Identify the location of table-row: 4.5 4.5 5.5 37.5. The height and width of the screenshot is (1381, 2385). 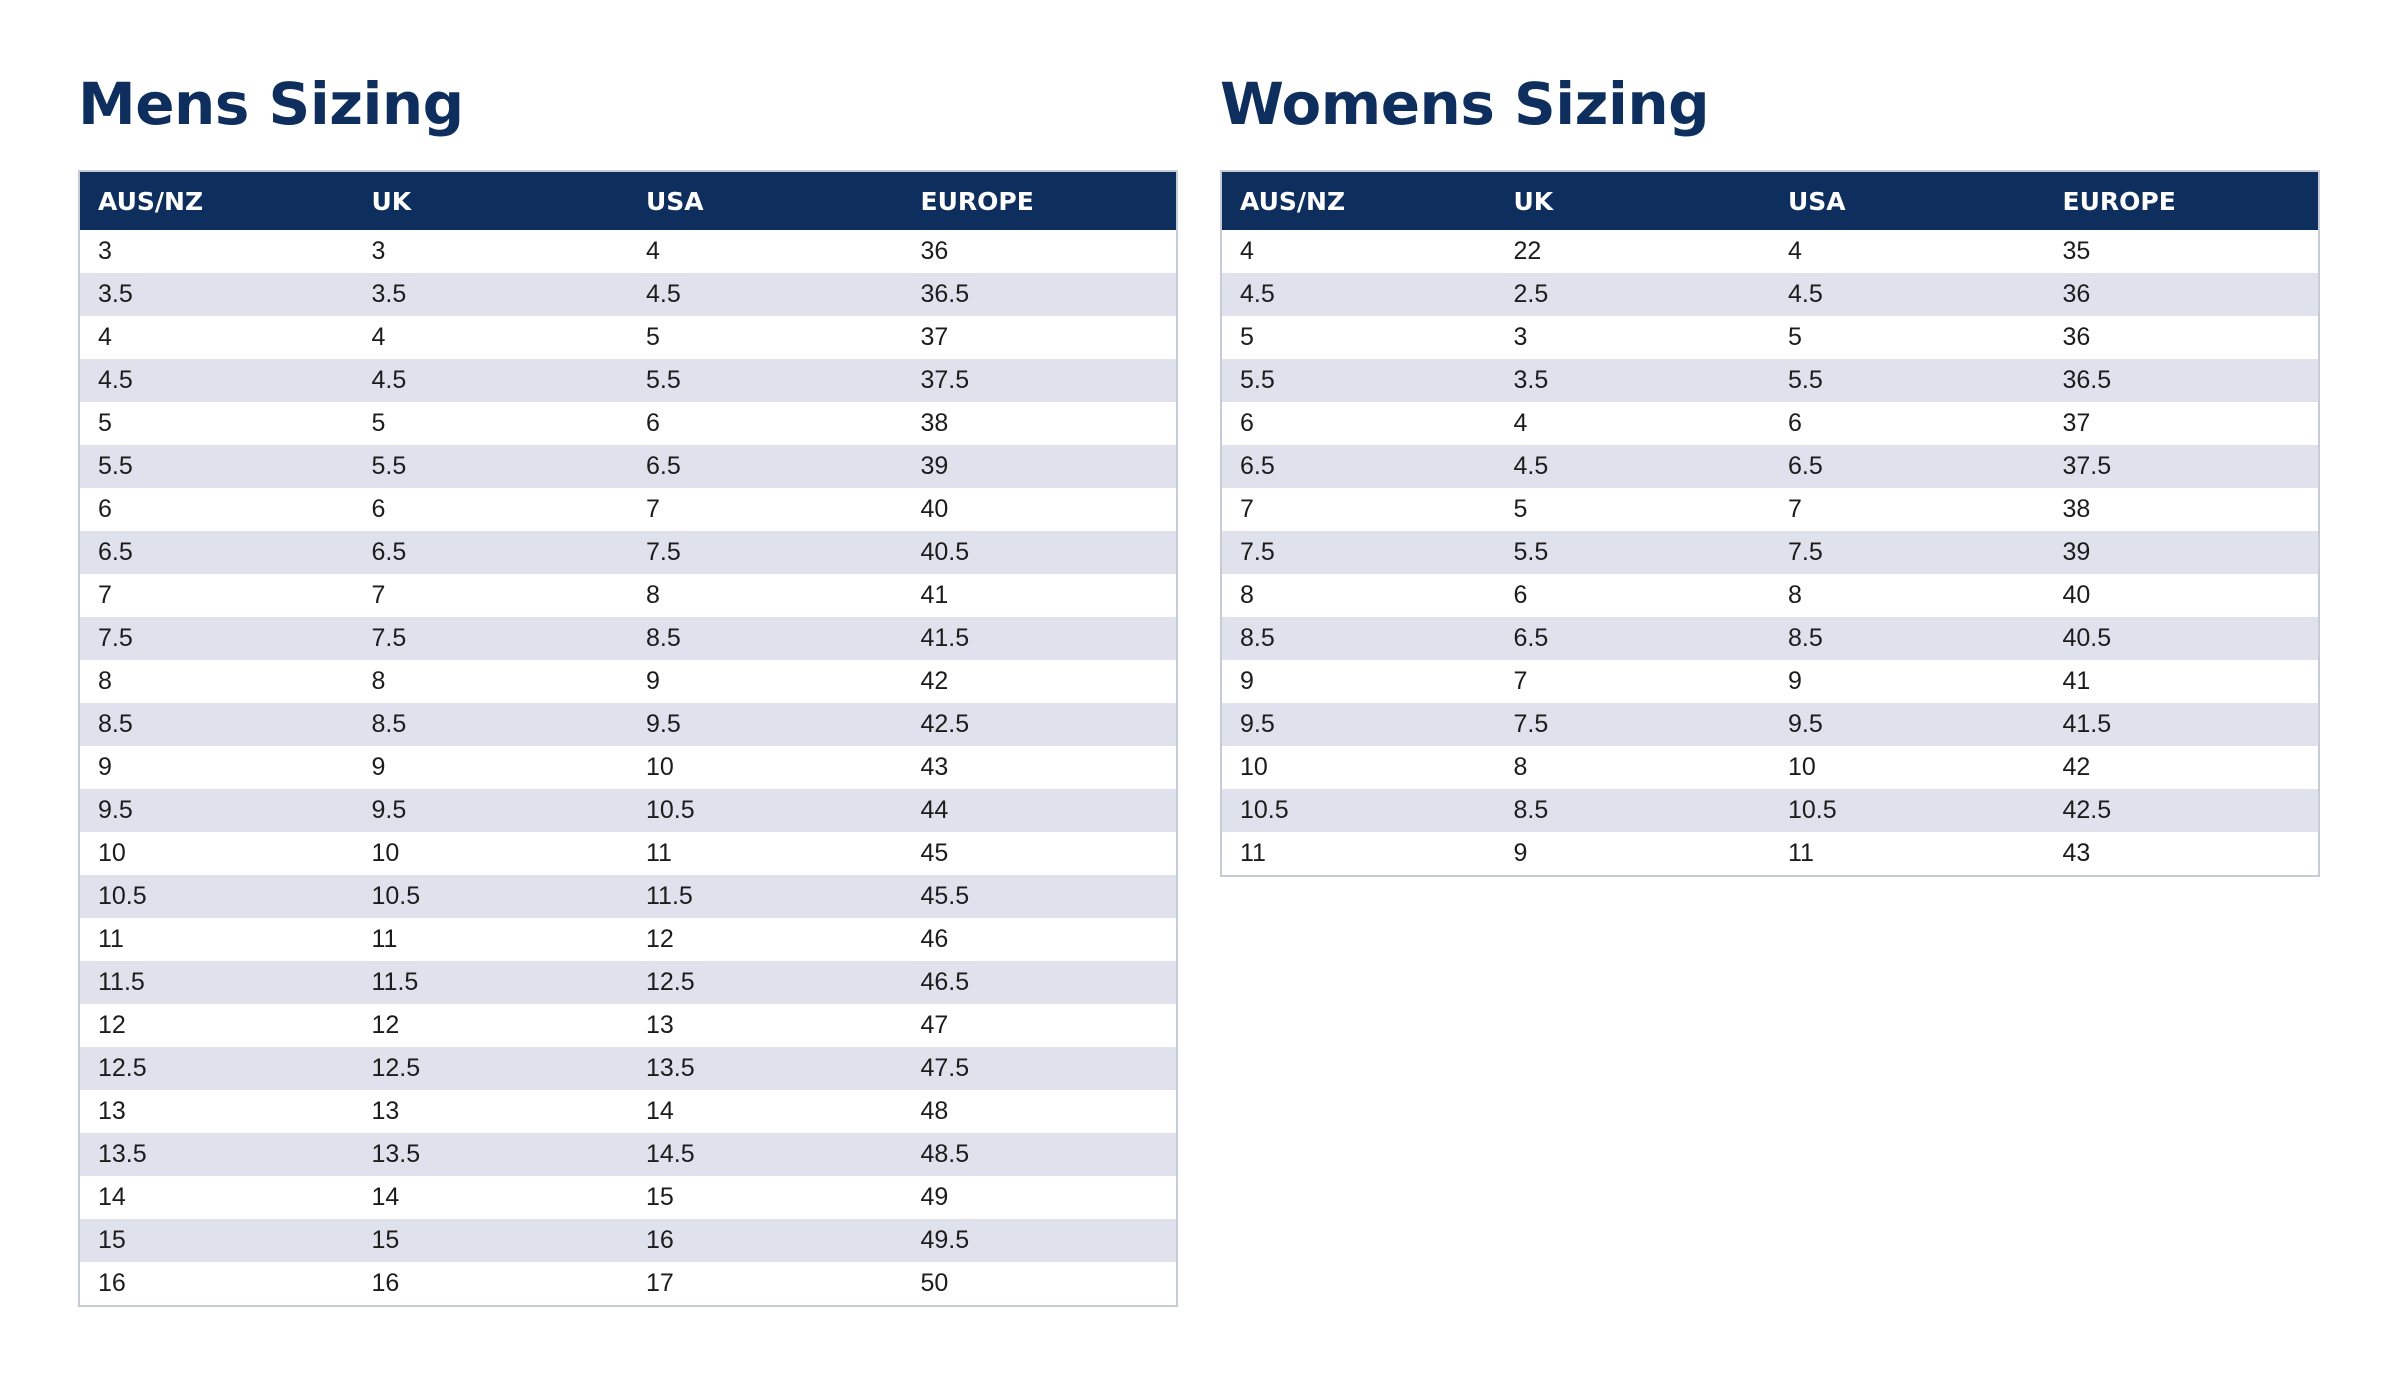
(628, 380).